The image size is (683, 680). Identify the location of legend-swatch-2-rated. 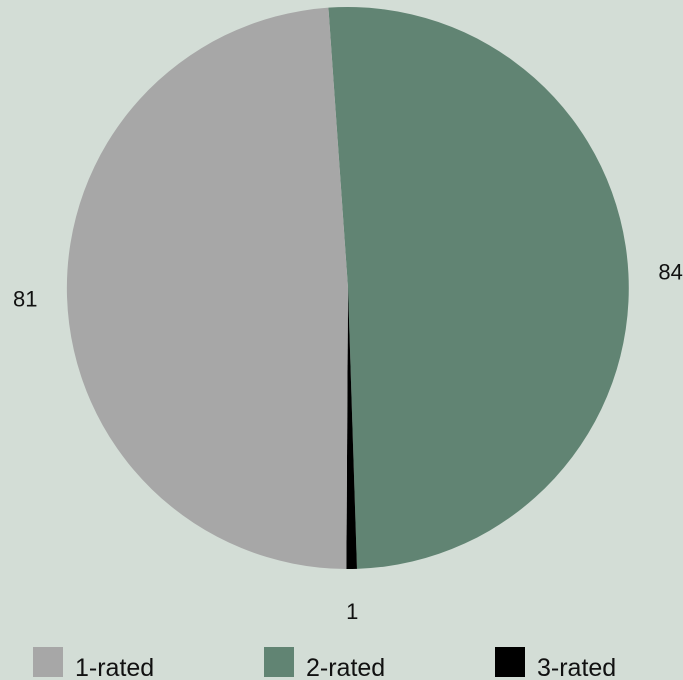
(279, 662).